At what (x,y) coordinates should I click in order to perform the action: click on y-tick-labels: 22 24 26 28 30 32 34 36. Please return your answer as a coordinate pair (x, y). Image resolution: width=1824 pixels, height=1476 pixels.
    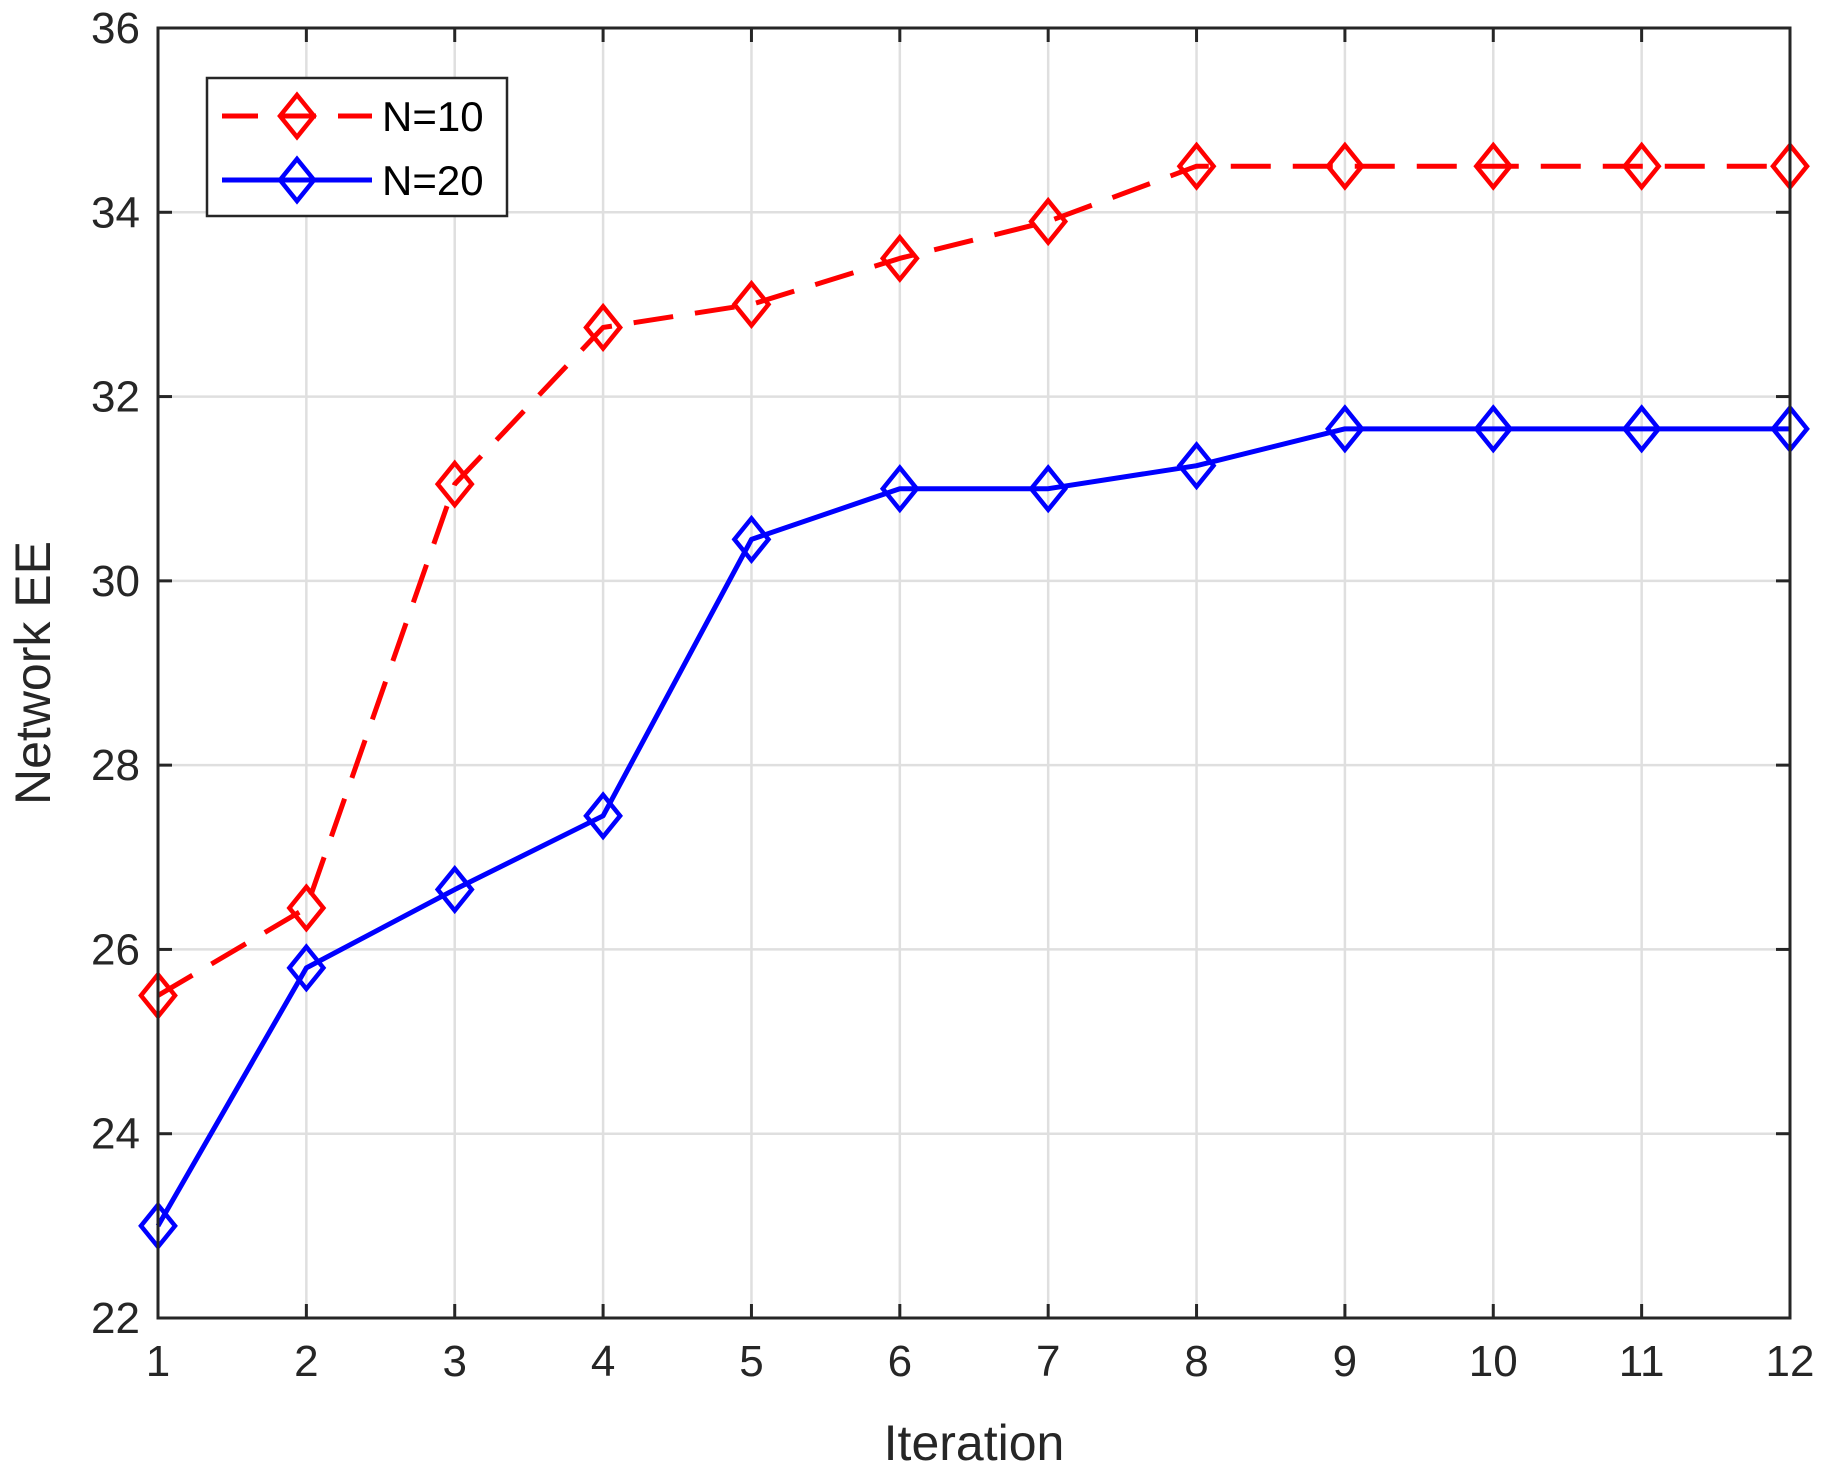
    Looking at the image, I should click on (115, 673).